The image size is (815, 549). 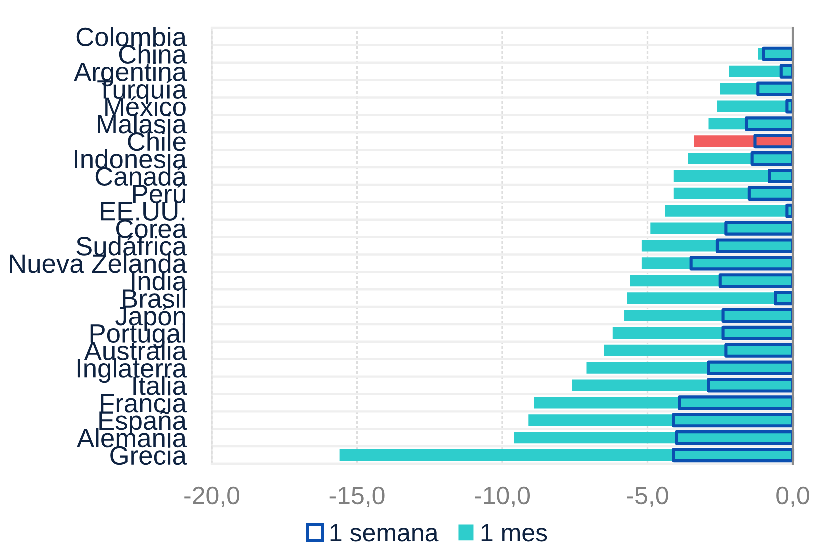 What do you see at coordinates (157, 142) in the screenshot?
I see `y-tick-label: Chile` at bounding box center [157, 142].